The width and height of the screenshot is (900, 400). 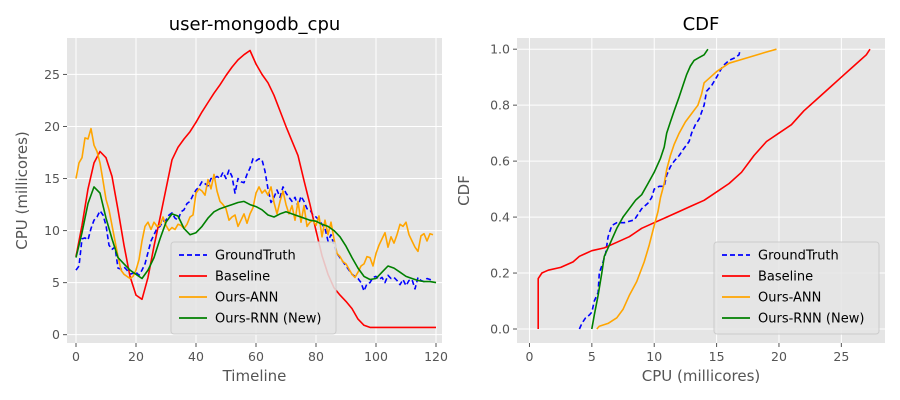 I want to click on series-line-groundtruth-right, so click(x=660, y=189).